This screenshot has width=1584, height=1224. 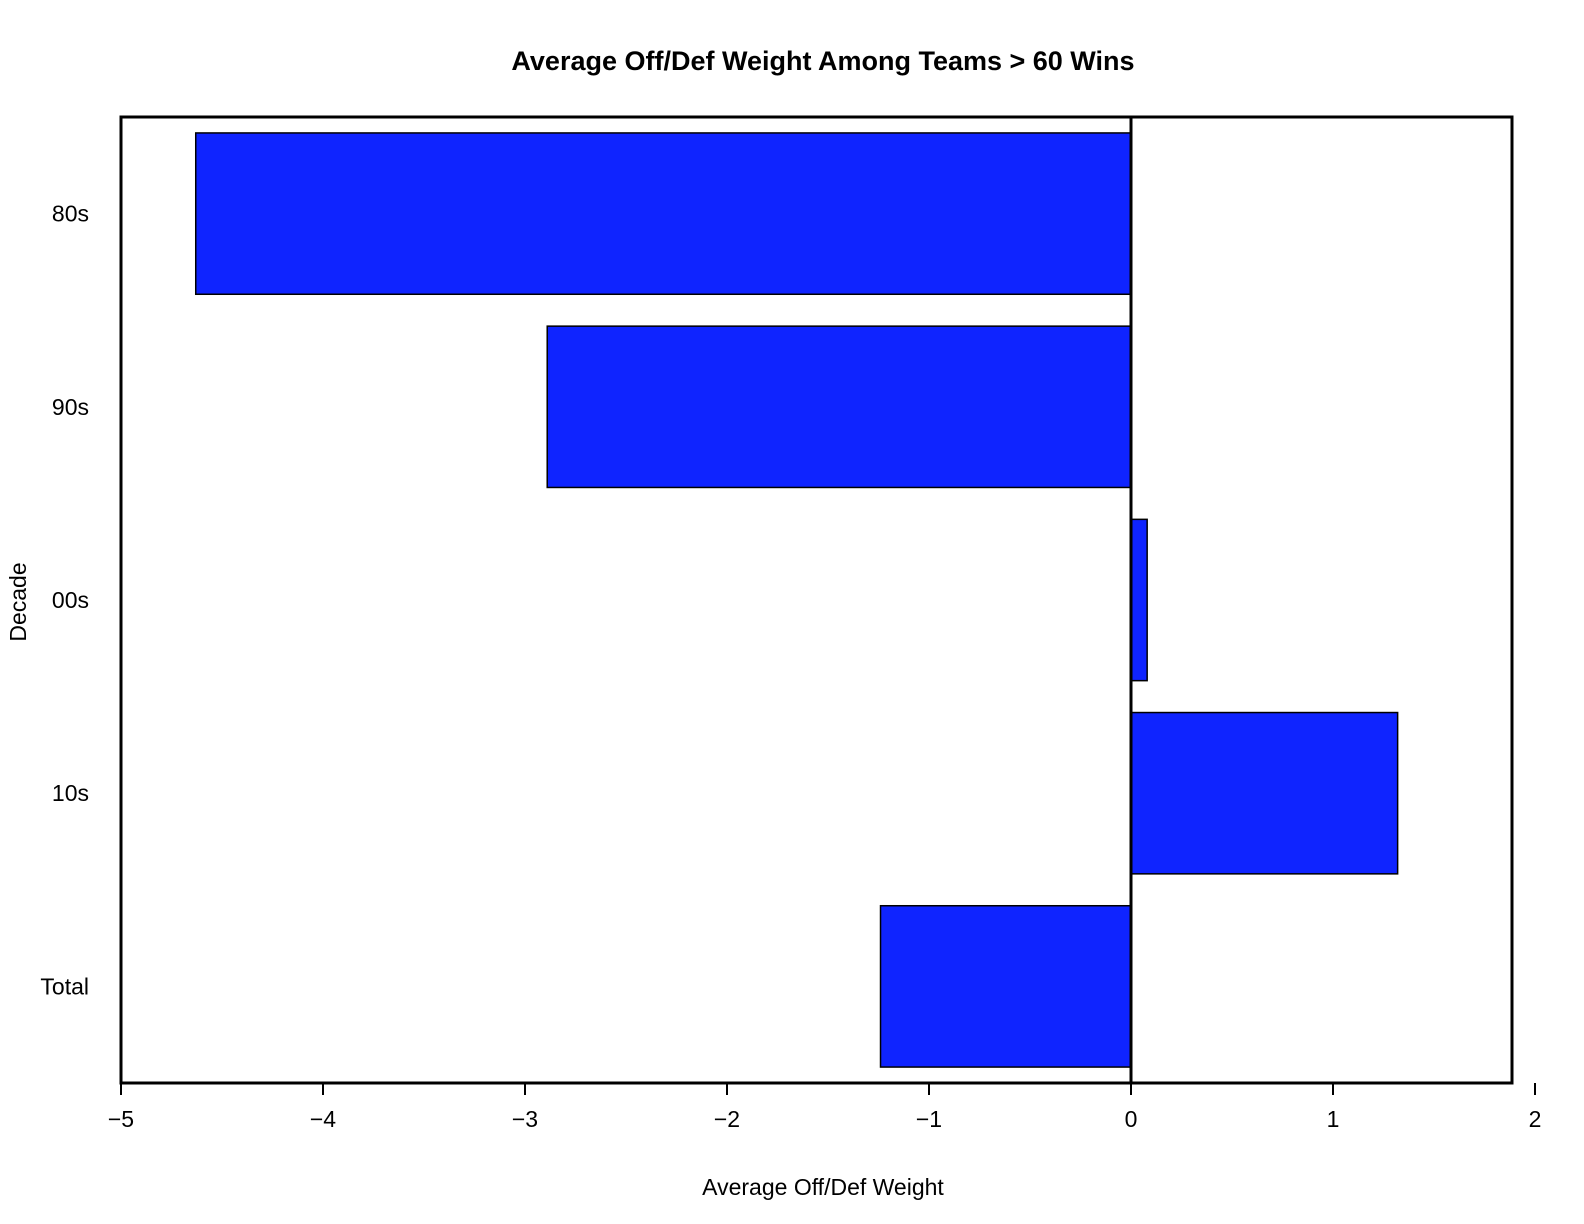 I want to click on x-tick-label: −5, so click(x=121, y=1119).